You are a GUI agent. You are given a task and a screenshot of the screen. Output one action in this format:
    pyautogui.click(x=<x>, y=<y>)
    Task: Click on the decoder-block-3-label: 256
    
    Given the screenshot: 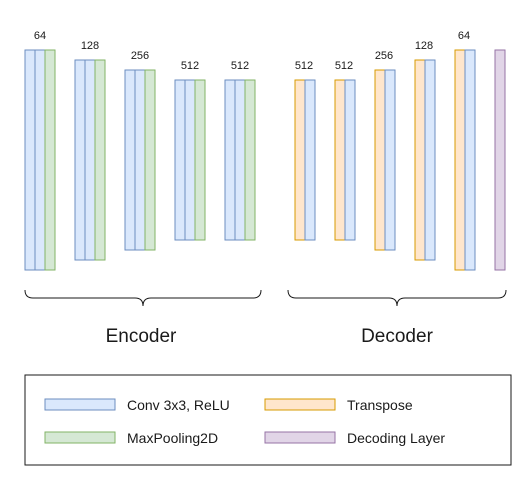 What is the action you would take?
    pyautogui.click(x=384, y=56)
    